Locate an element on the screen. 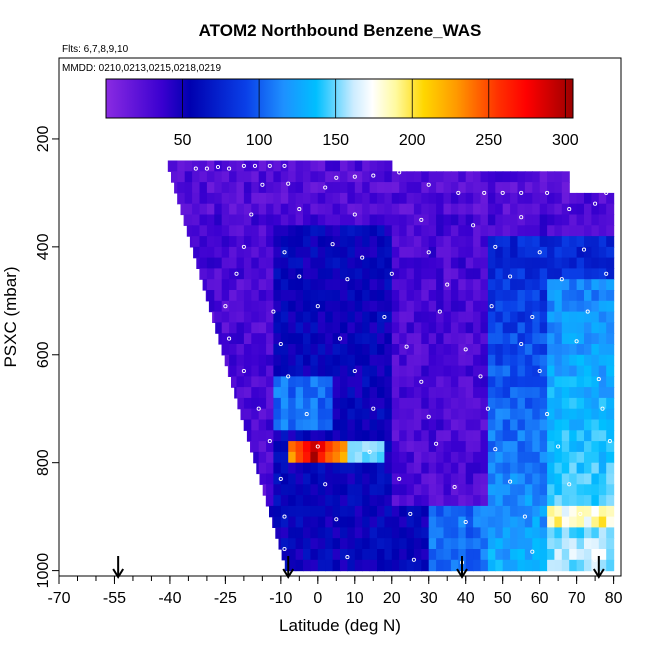 The width and height of the screenshot is (650, 650). flight-arrow is located at coordinates (462, 567).